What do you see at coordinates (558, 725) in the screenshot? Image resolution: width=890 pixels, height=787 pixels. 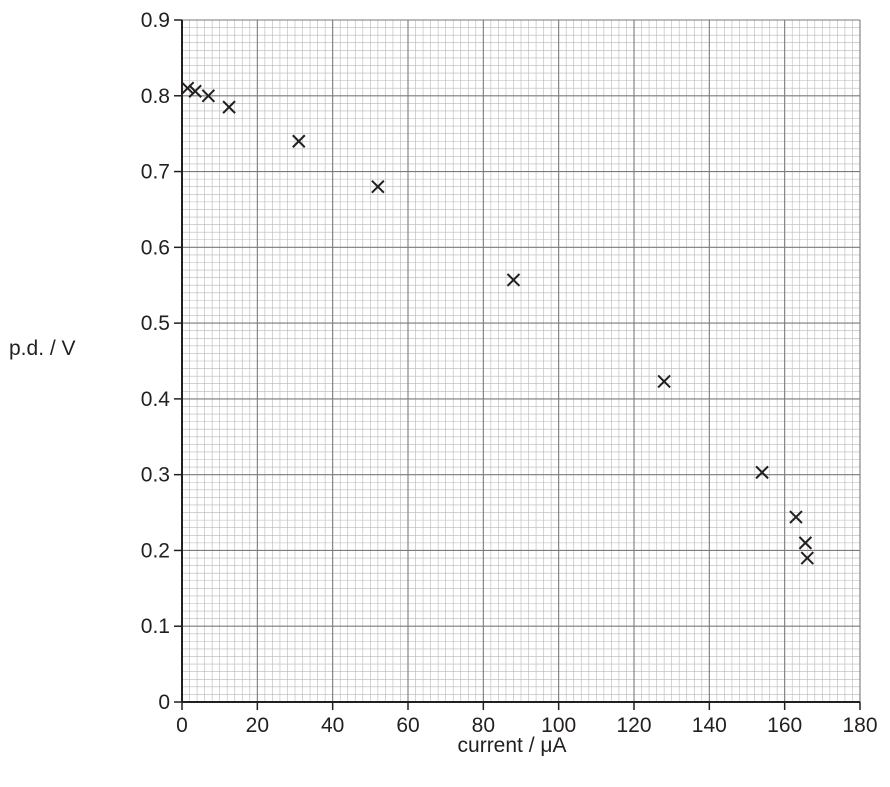 I see `x-tick-label: 100` at bounding box center [558, 725].